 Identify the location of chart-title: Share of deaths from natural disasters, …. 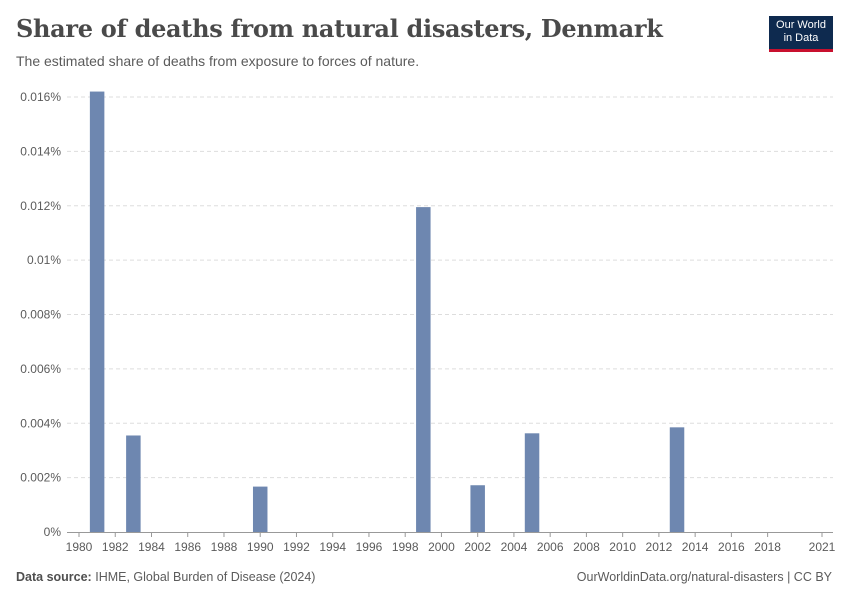
(339, 28).